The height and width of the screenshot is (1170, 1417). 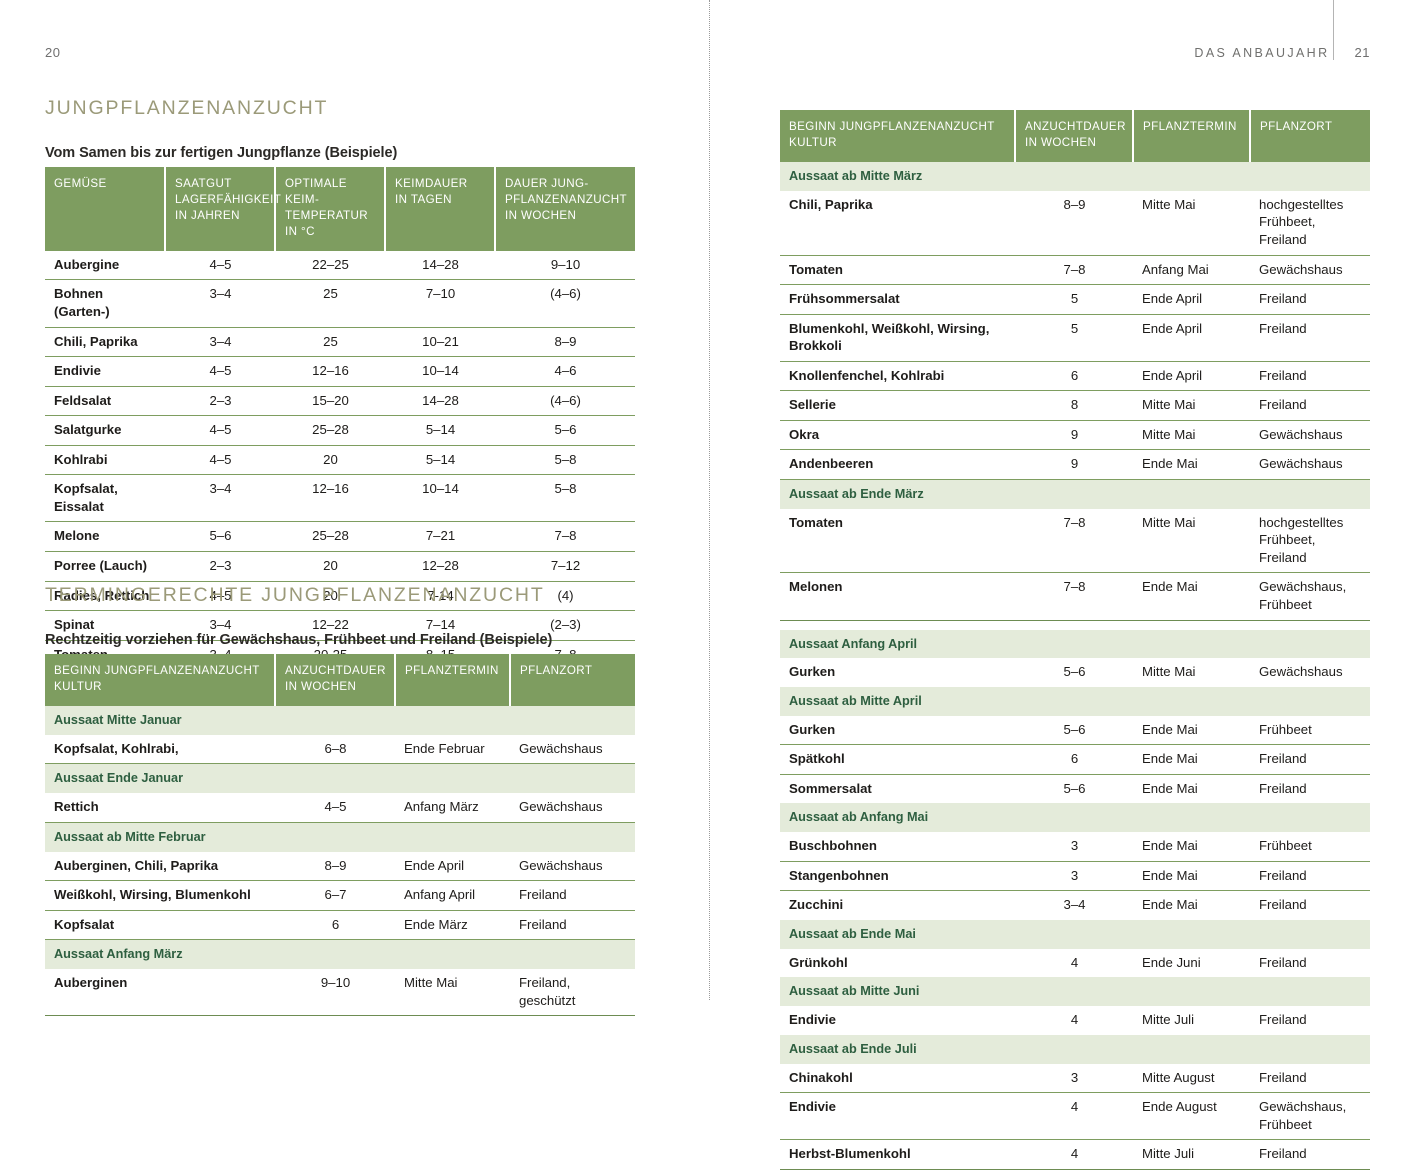 I want to click on table2-col-2: ANZUCHTDAUER IN WOCHEN, so click(x=335, y=680).